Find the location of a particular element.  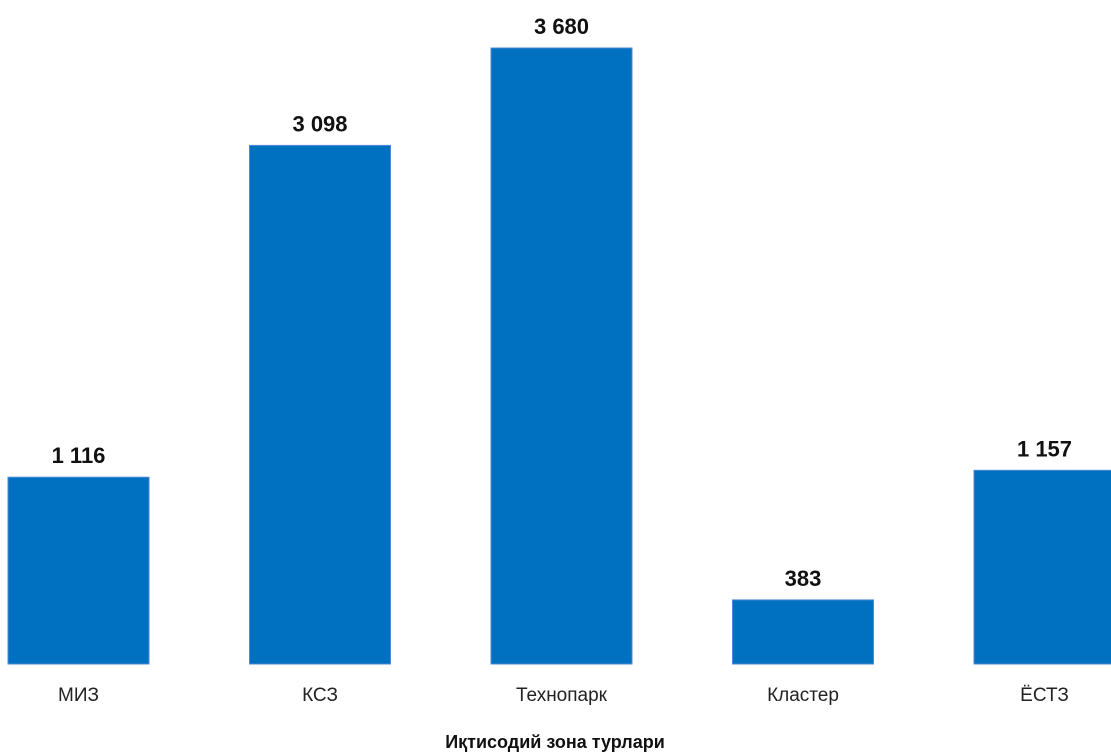

x-tick-label-2: Технопарк is located at coordinates (562, 695).